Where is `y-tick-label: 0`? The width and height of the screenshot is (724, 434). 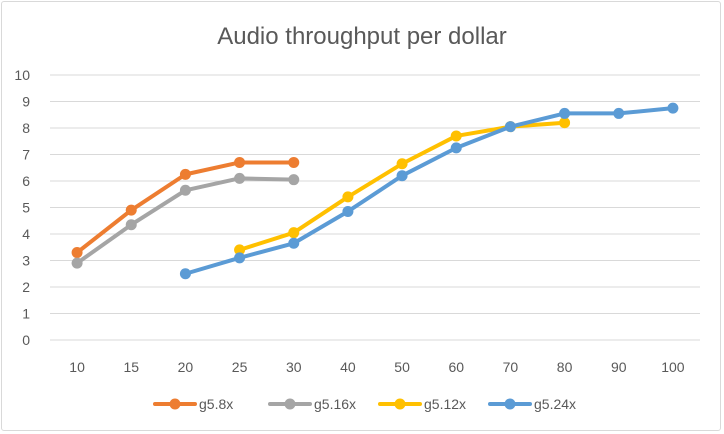
y-tick-label: 0 is located at coordinates (26, 340).